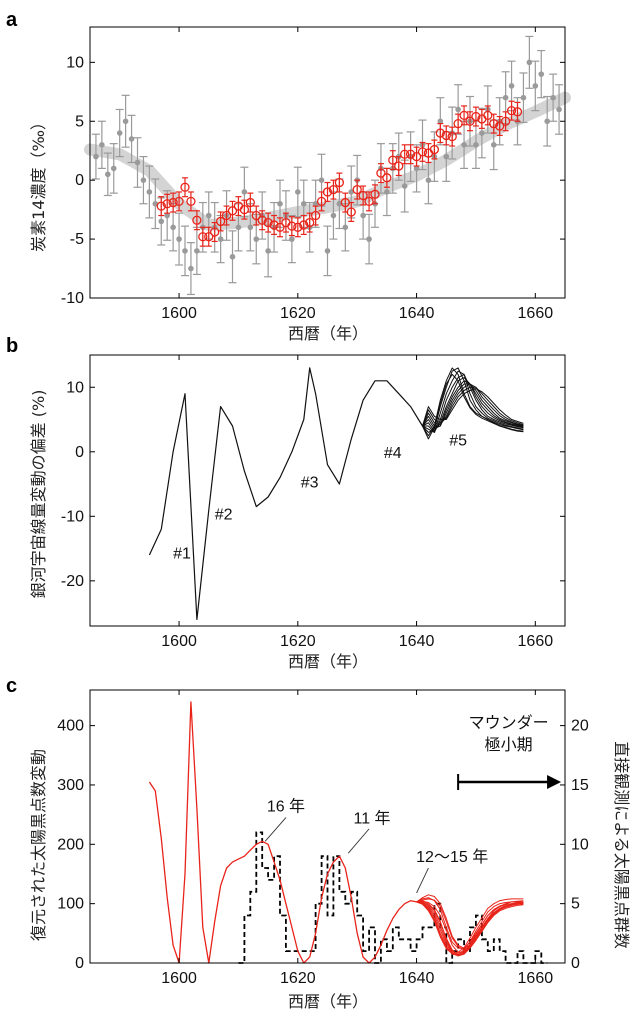 The width and height of the screenshot is (640, 1020). I want to click on panel-c-xtick-label: 1620, so click(298, 978).